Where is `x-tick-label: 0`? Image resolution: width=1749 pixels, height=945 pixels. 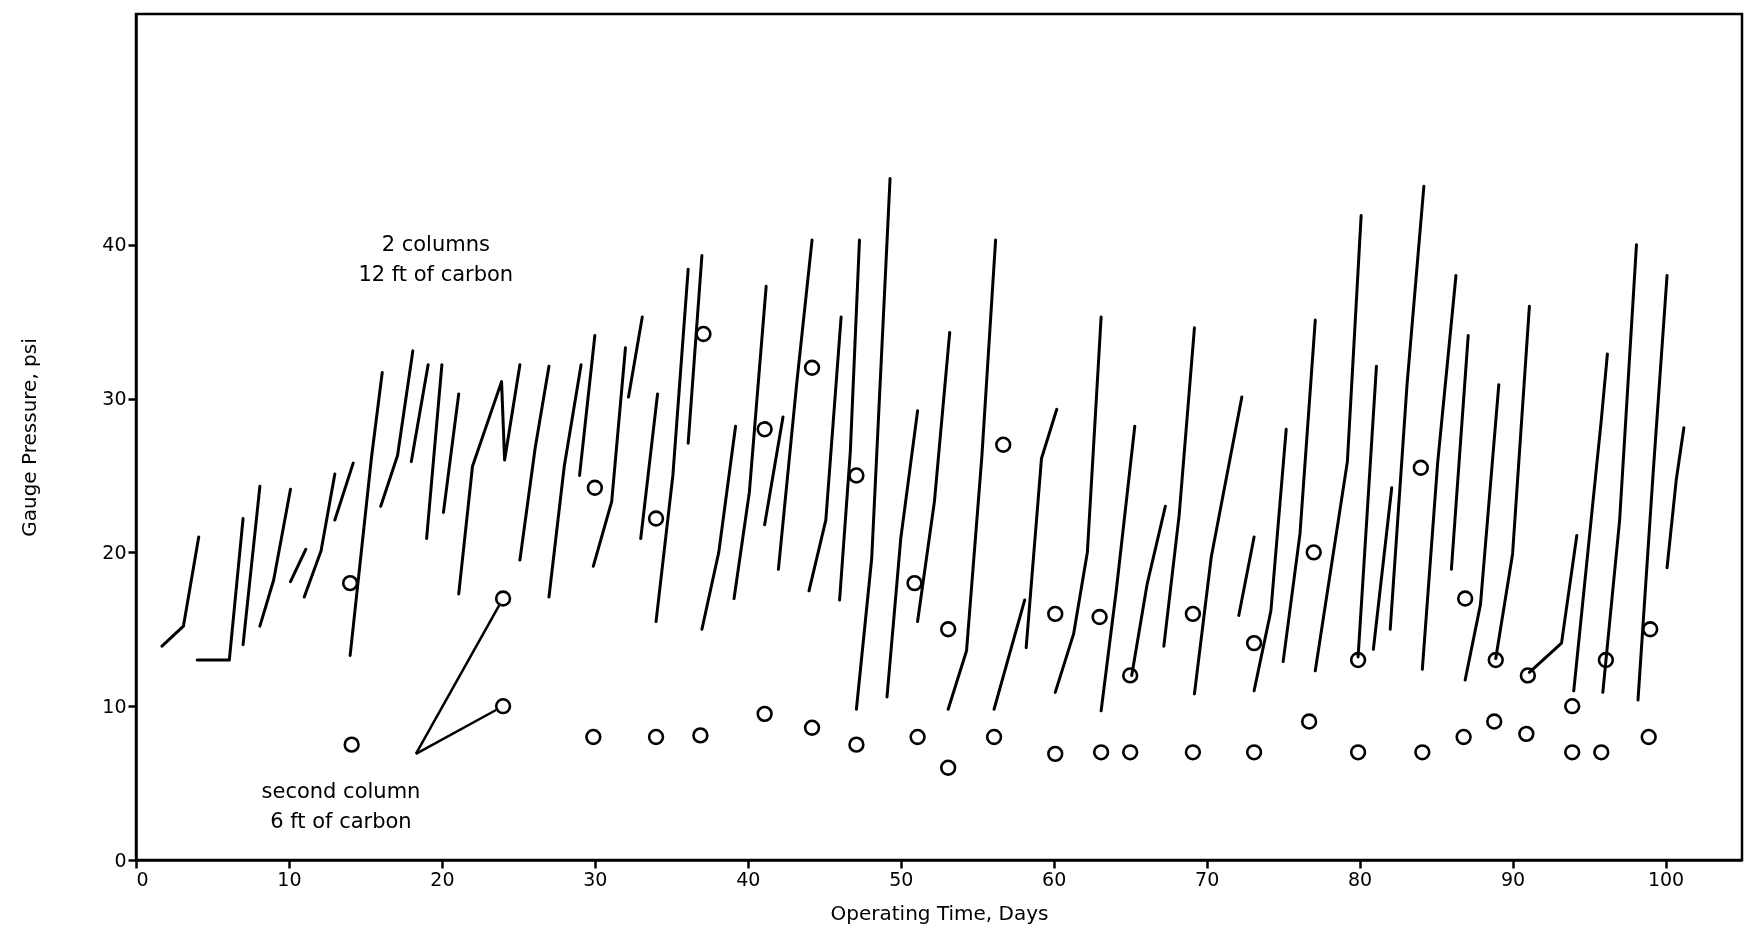
x-tick-label: 0 is located at coordinates (142, 878).